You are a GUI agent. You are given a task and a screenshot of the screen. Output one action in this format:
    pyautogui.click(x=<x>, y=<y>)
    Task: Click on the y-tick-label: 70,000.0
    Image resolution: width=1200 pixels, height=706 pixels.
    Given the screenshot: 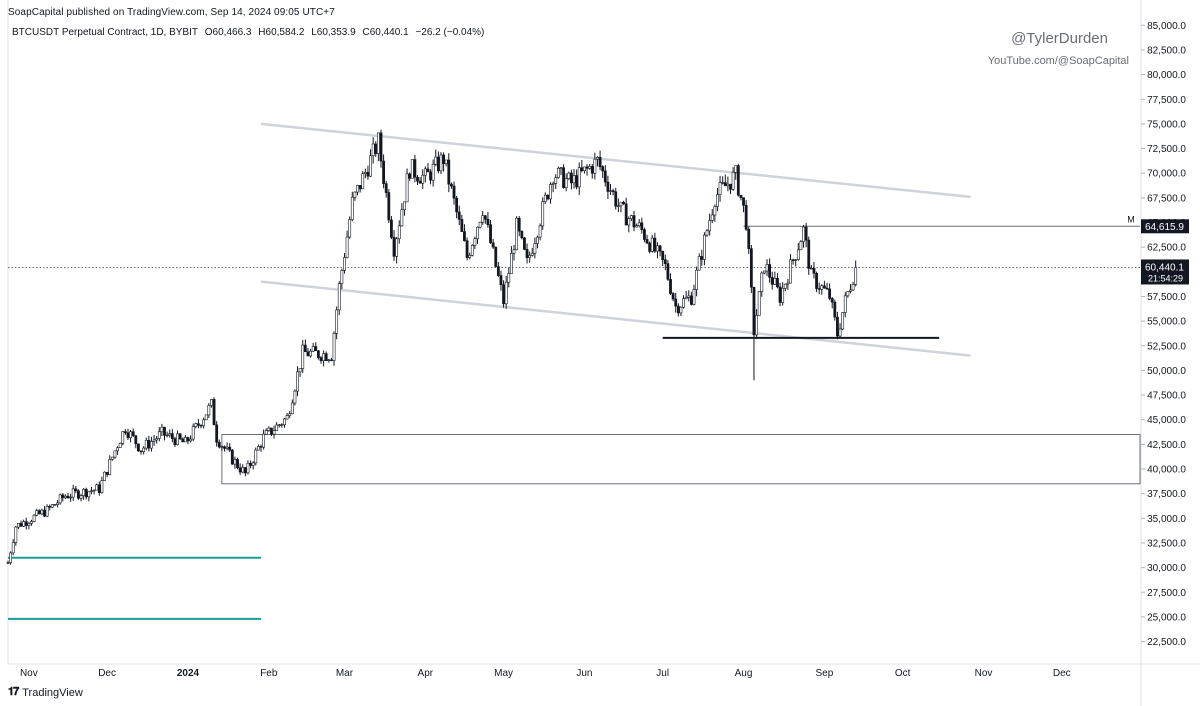 What is the action you would take?
    pyautogui.click(x=1166, y=174)
    